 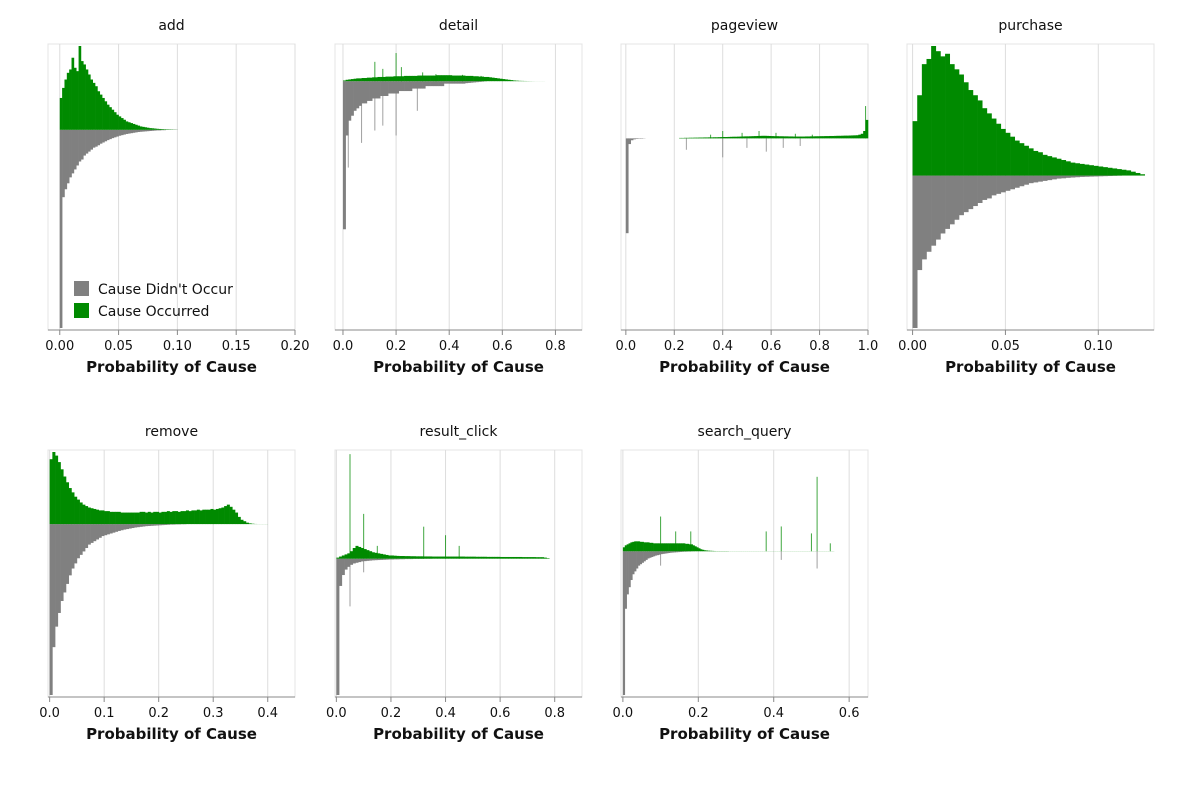 I want to click on x-tick-label: 0.6, so click(x=771, y=346).